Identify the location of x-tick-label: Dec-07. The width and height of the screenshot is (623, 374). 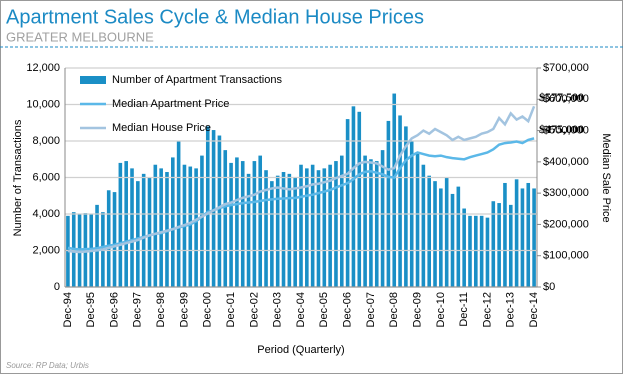
(371, 309).